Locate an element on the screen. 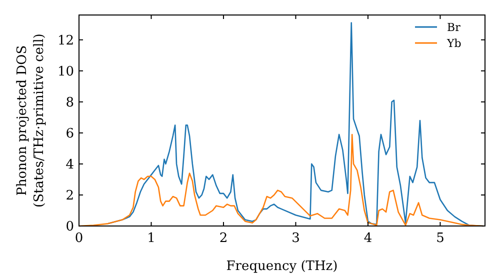 Image resolution: width=500 pixels, height=280 pixels. x-axis-title: Frequency (THz) is located at coordinates (282, 266).